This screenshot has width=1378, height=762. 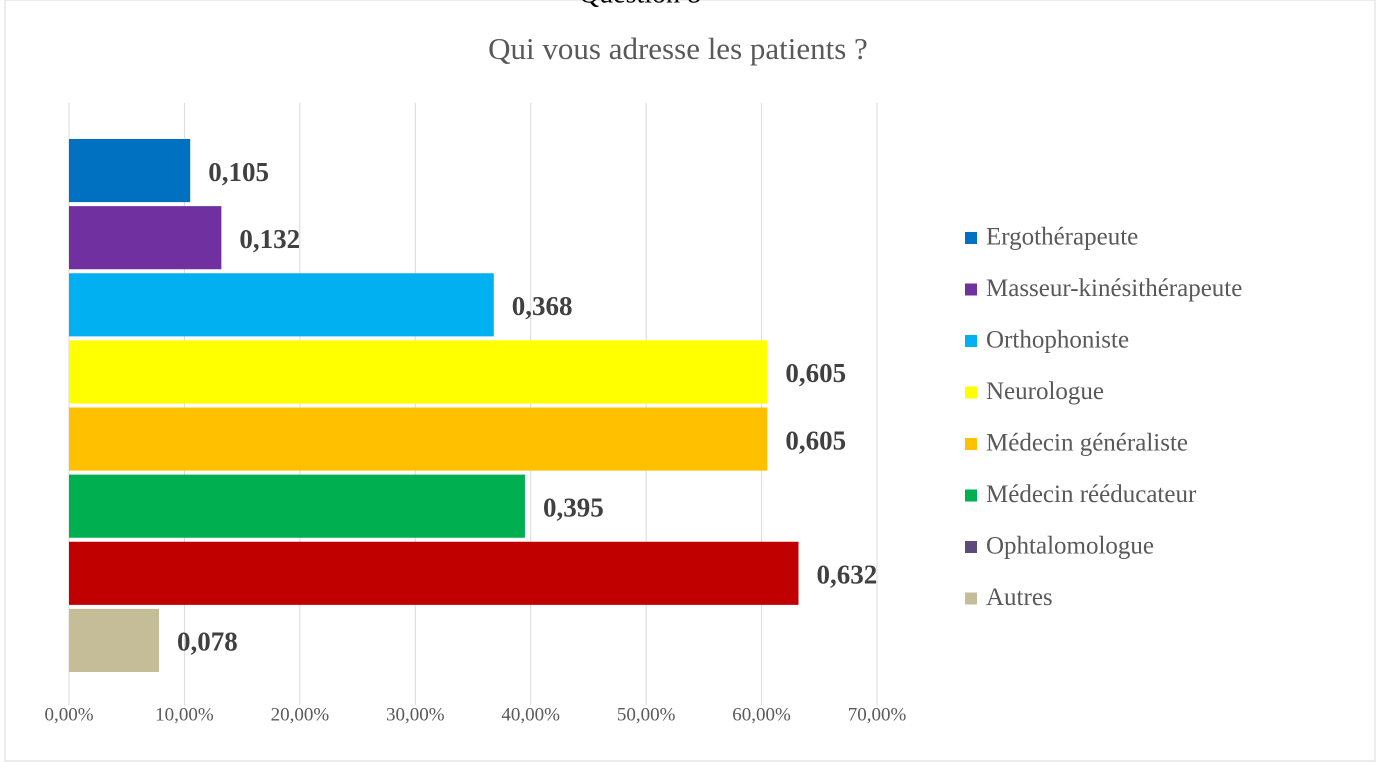 What do you see at coordinates (678, 48) in the screenshot?
I see `chart-title: Qui vous adresse les patients ?` at bounding box center [678, 48].